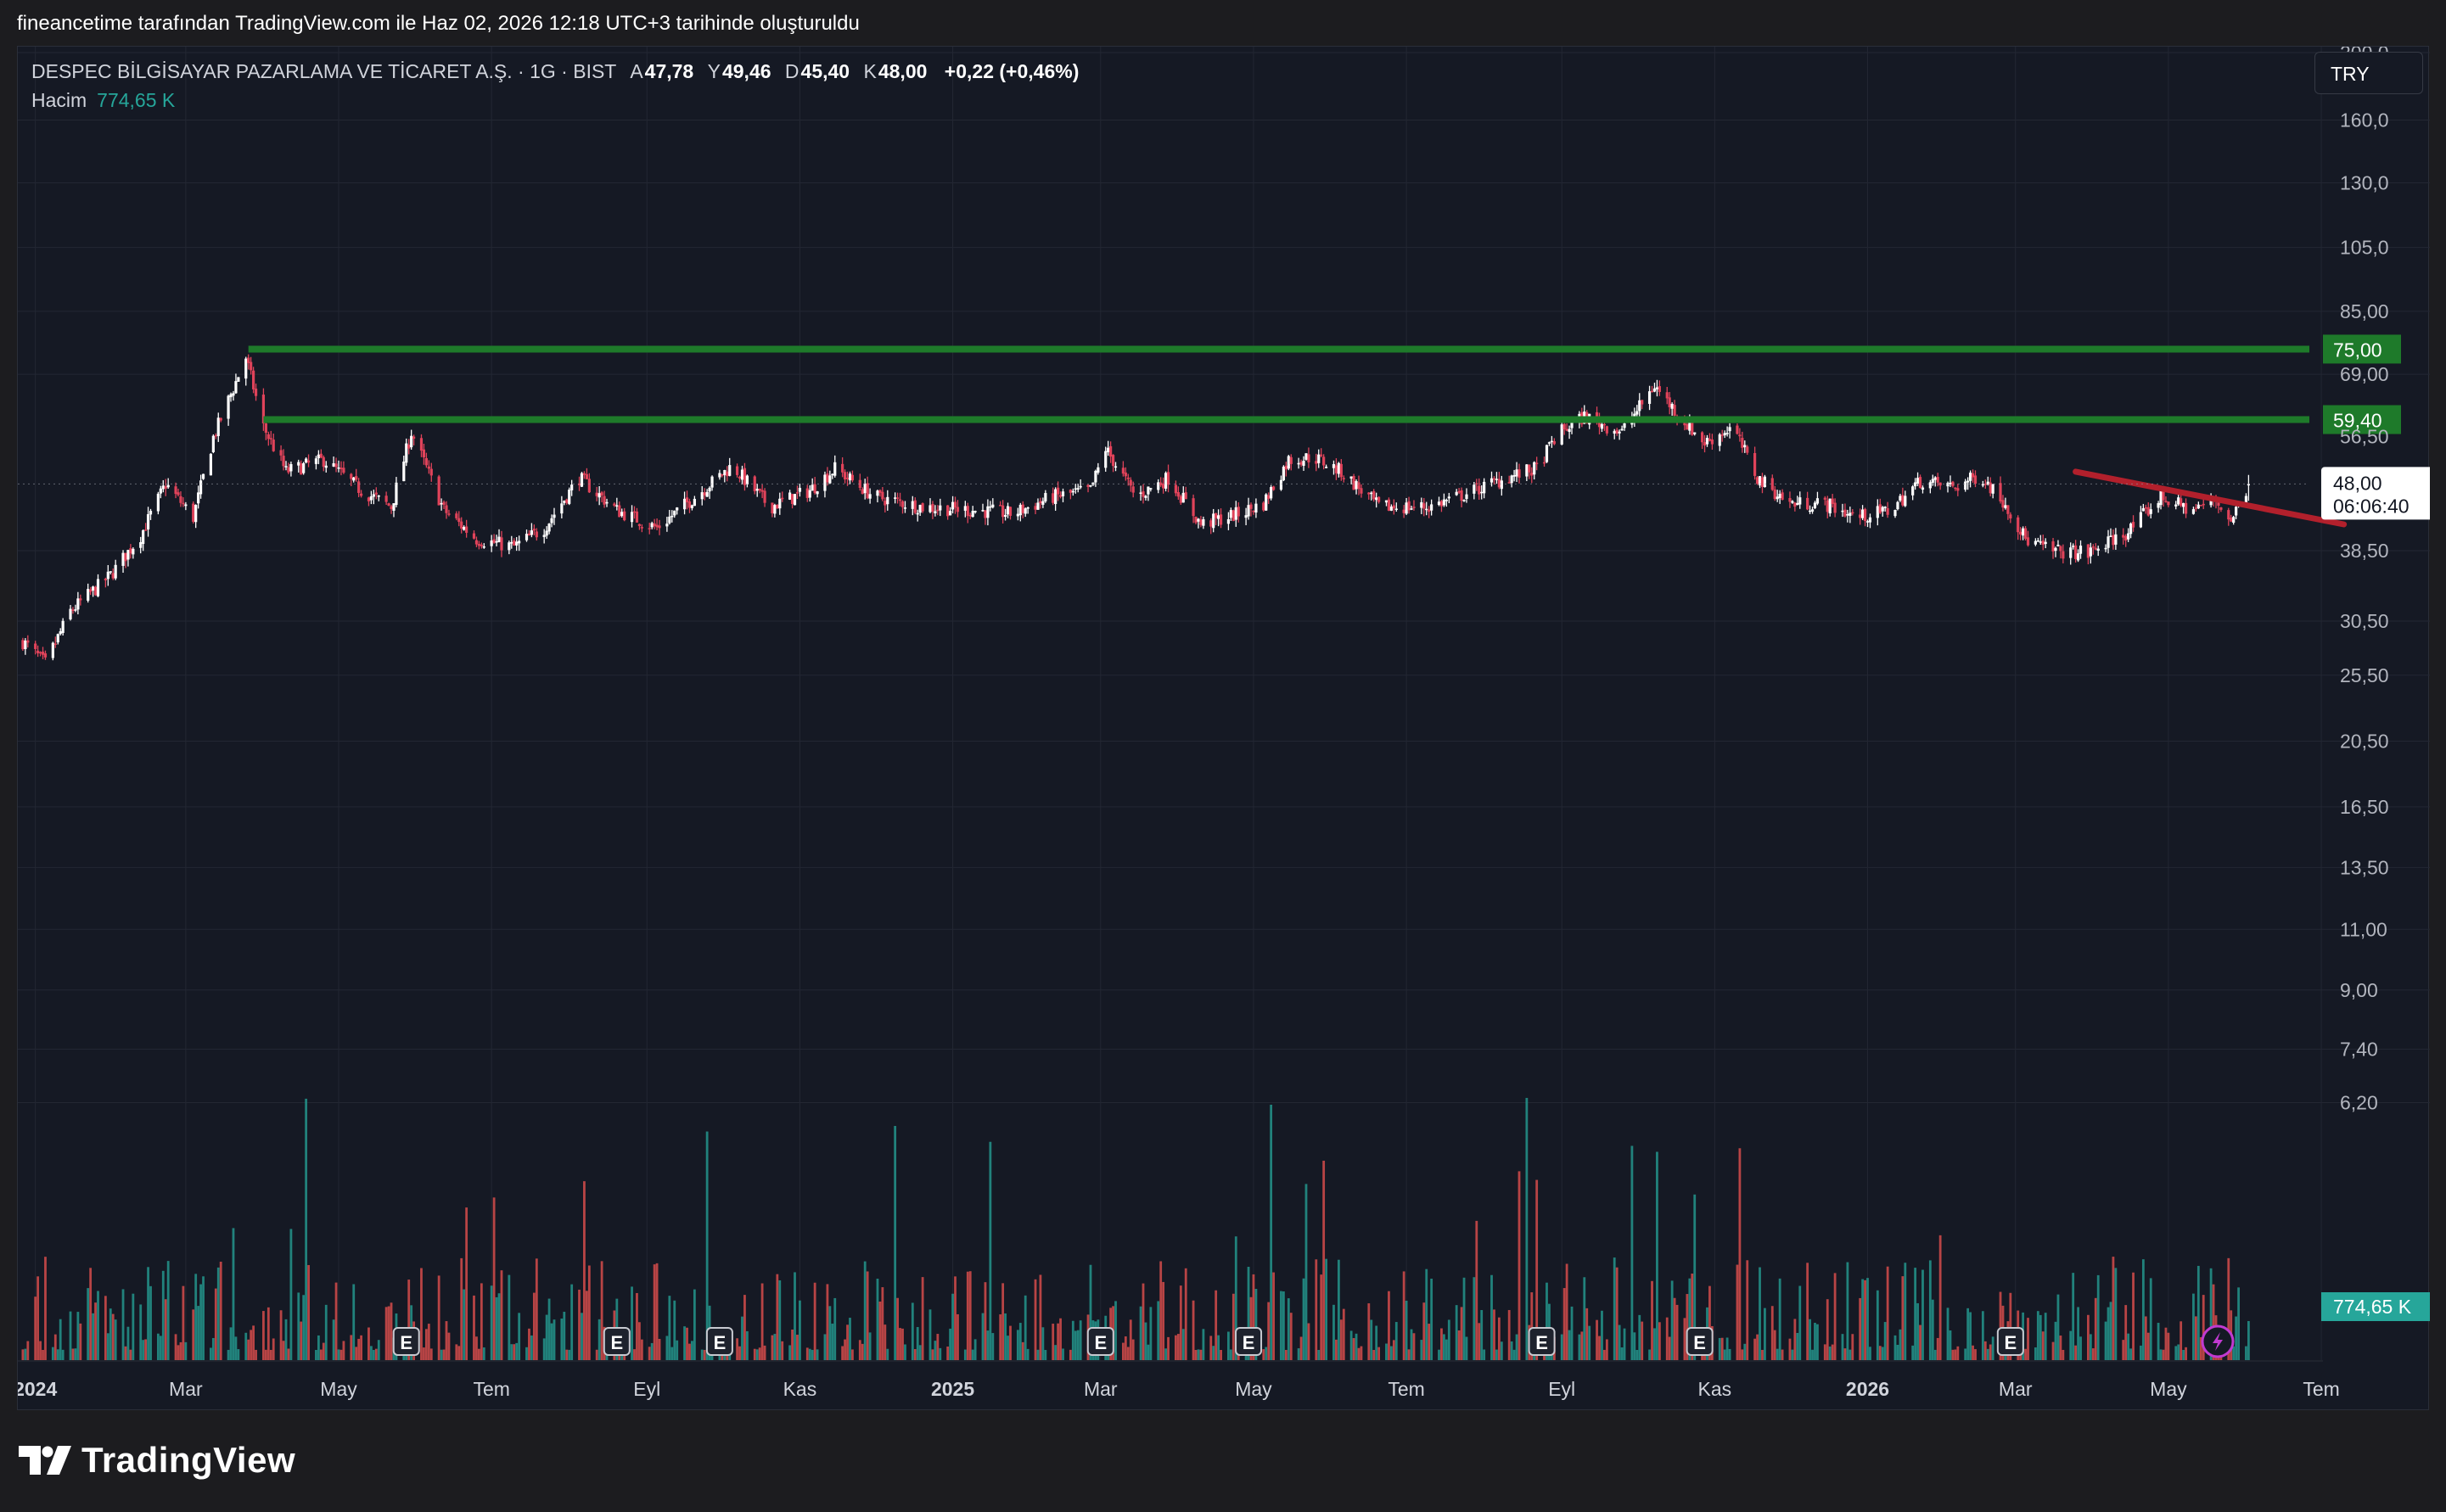 This screenshot has height=1512, width=2446. I want to click on volume-badge: 774,65 K, so click(2375, 1307).